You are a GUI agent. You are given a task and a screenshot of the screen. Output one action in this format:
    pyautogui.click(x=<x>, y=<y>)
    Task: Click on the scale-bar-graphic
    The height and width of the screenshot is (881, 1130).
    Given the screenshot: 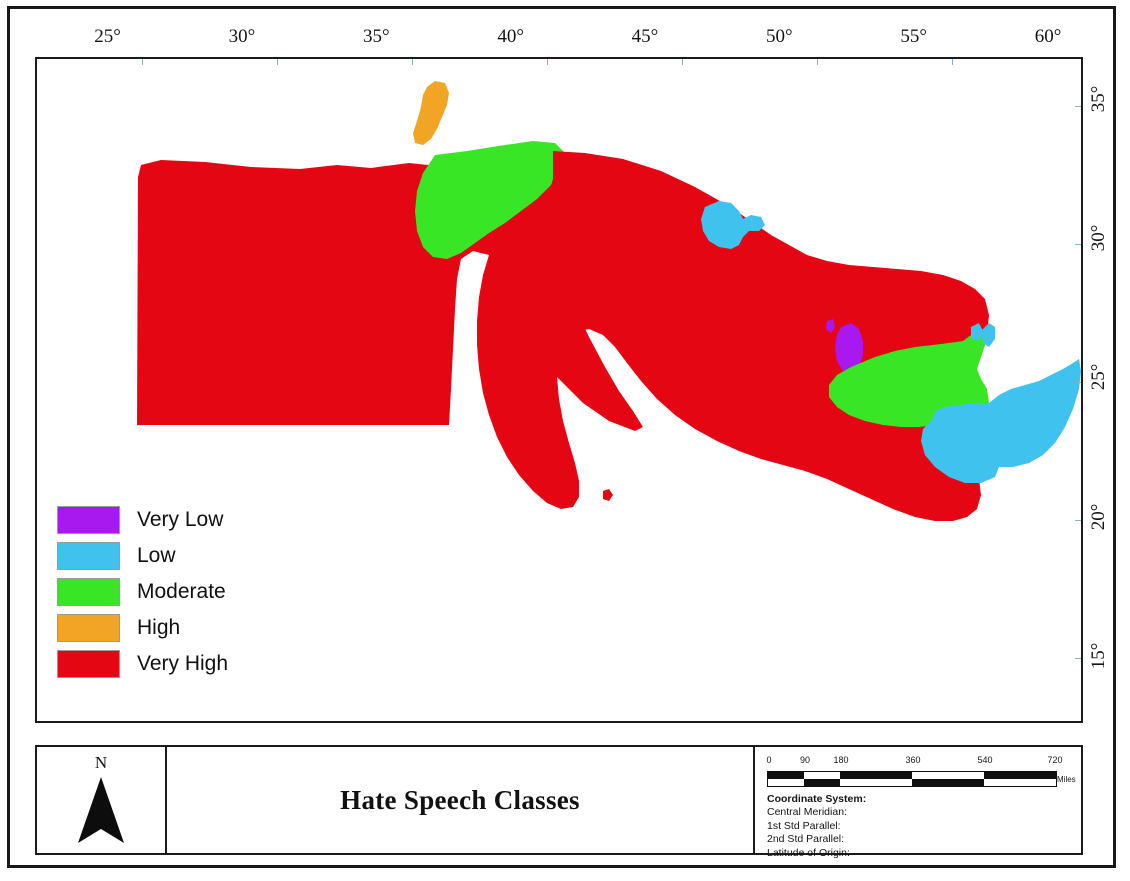 What is the action you would take?
    pyautogui.click(x=912, y=779)
    